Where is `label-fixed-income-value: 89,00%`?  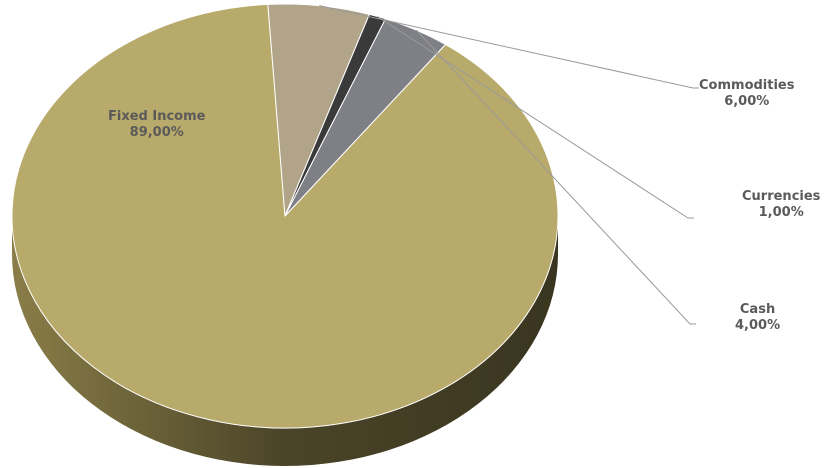
label-fixed-income-value: 89,00% is located at coordinates (156, 132).